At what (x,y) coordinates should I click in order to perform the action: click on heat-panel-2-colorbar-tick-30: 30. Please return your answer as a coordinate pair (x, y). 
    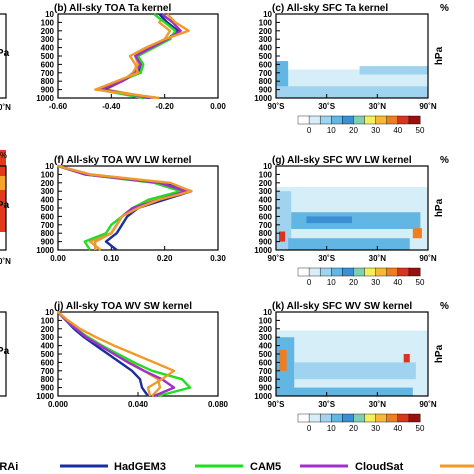
    Looking at the image, I should click on (375, 428).